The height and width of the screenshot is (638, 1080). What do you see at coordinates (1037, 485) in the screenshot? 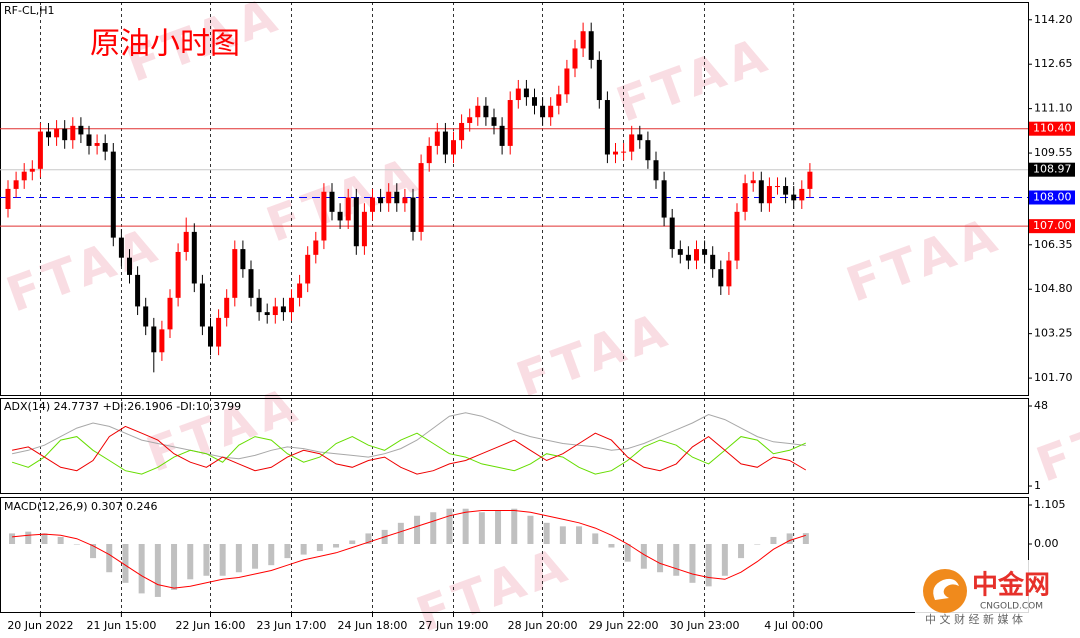
I see `y-tick-label: 1` at bounding box center [1037, 485].